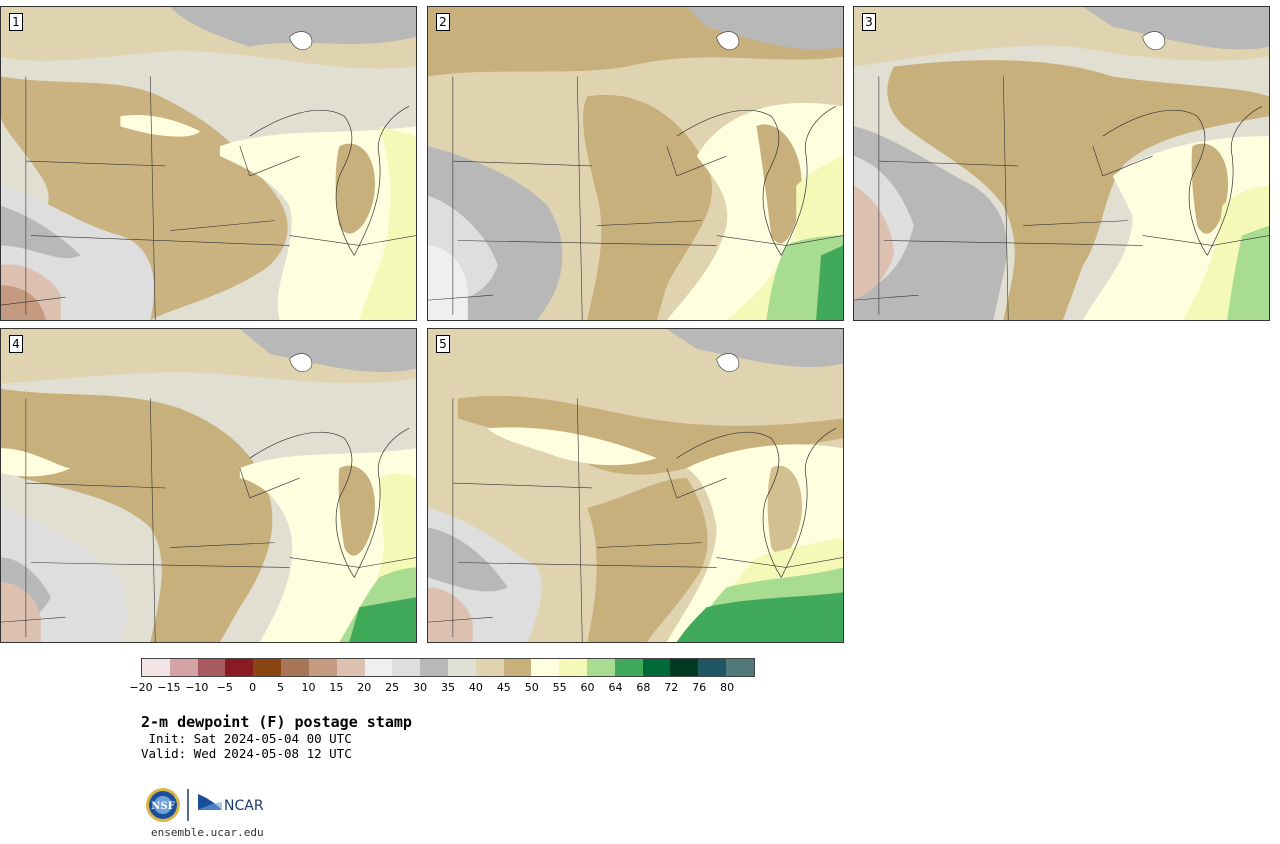  What do you see at coordinates (169, 687) in the screenshot?
I see `colorbar-tick-label: −15` at bounding box center [169, 687].